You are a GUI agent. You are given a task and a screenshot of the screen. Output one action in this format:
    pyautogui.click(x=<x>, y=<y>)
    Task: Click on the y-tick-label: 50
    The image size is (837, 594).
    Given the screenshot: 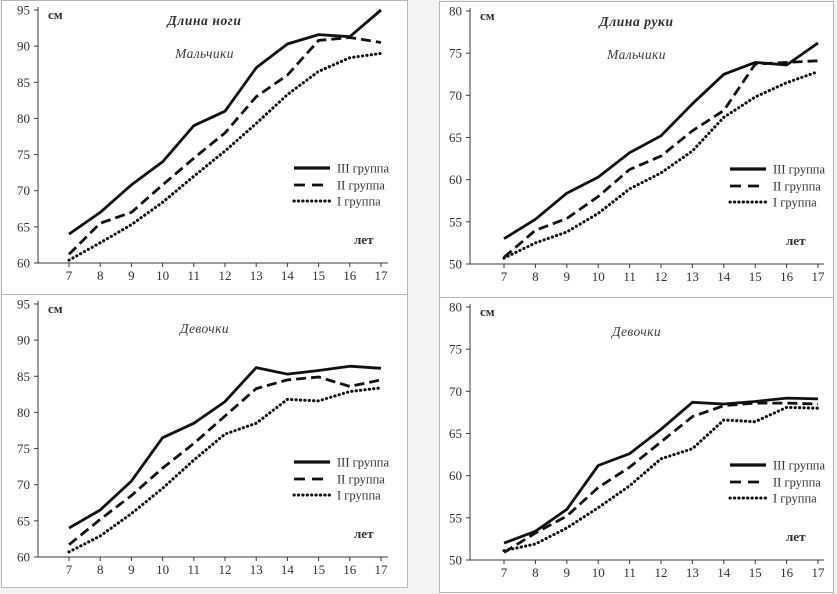 What is the action you would take?
    pyautogui.click(x=455, y=264)
    